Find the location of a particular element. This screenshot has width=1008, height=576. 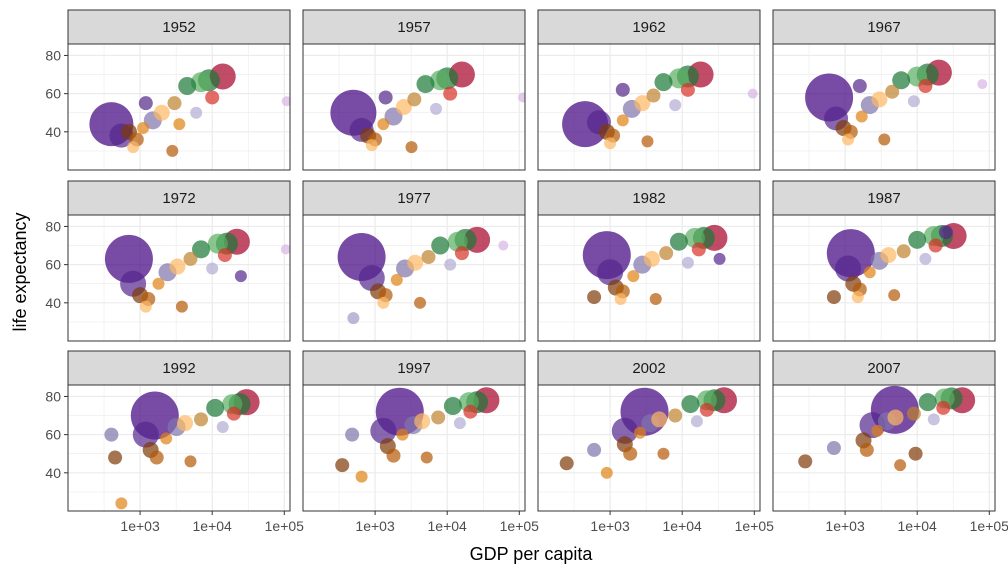

facet-strip-label: 1972 is located at coordinates (178, 198).